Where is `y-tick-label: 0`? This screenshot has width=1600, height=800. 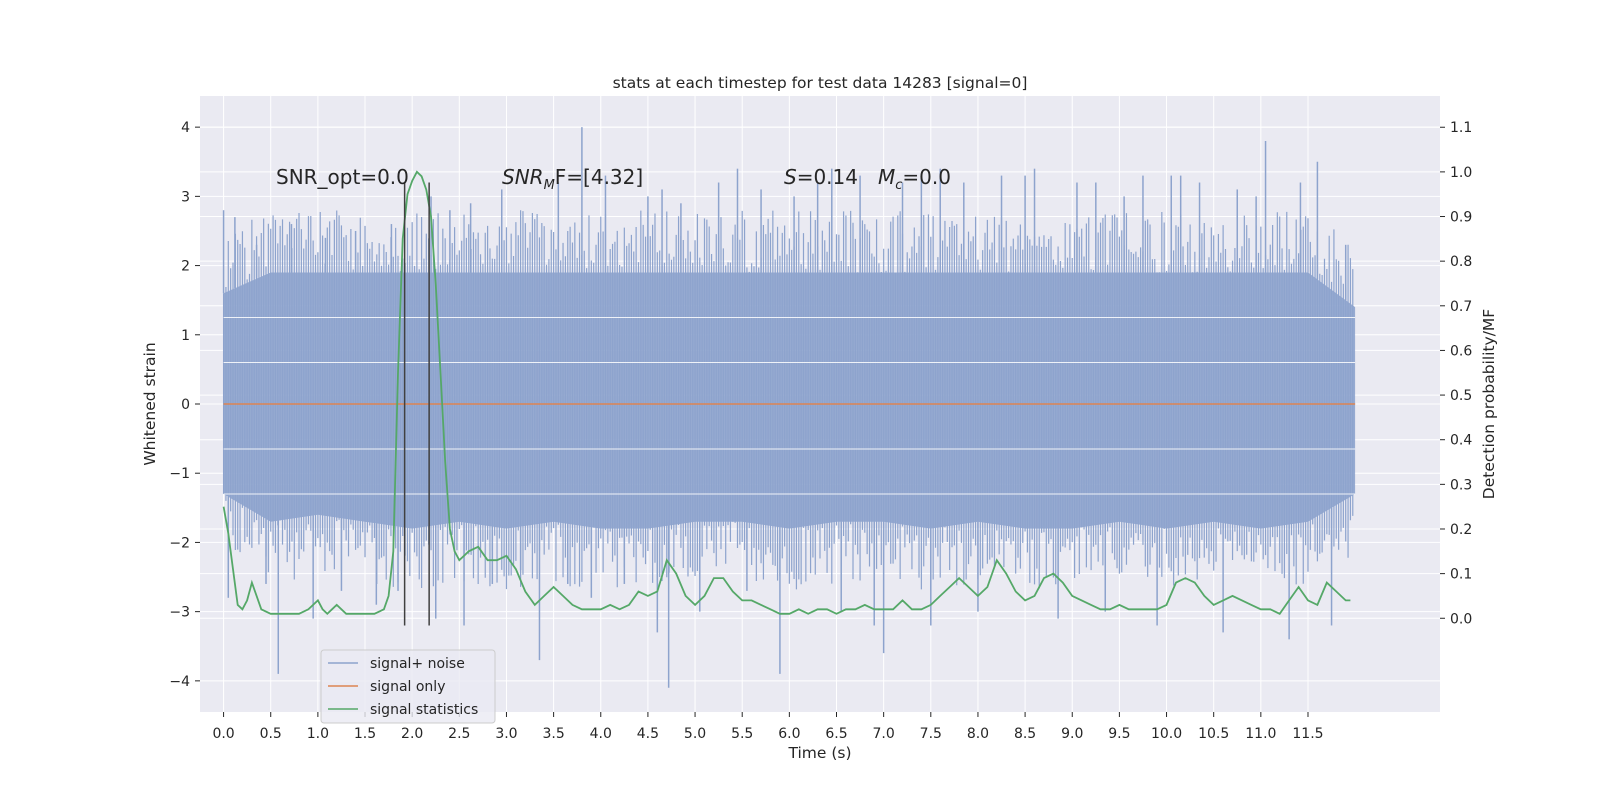 y-tick-label: 0 is located at coordinates (185, 405).